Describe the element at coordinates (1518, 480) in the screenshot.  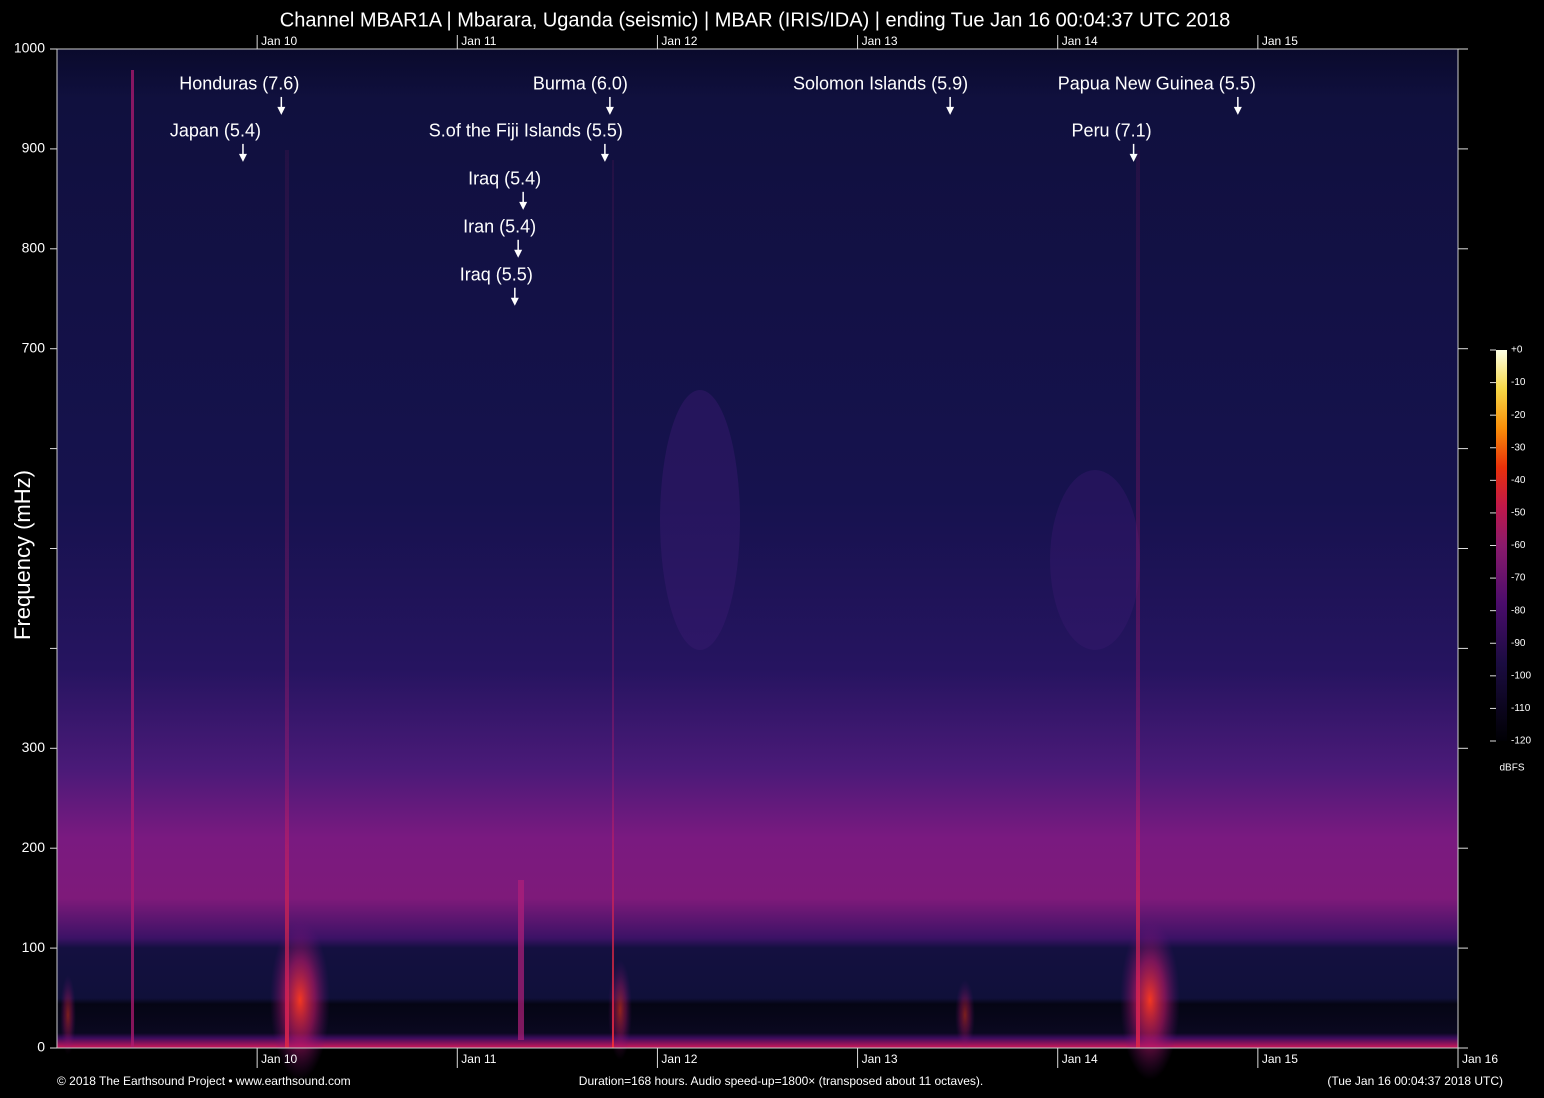
I see `colorbar-tick-label: -40` at that location.